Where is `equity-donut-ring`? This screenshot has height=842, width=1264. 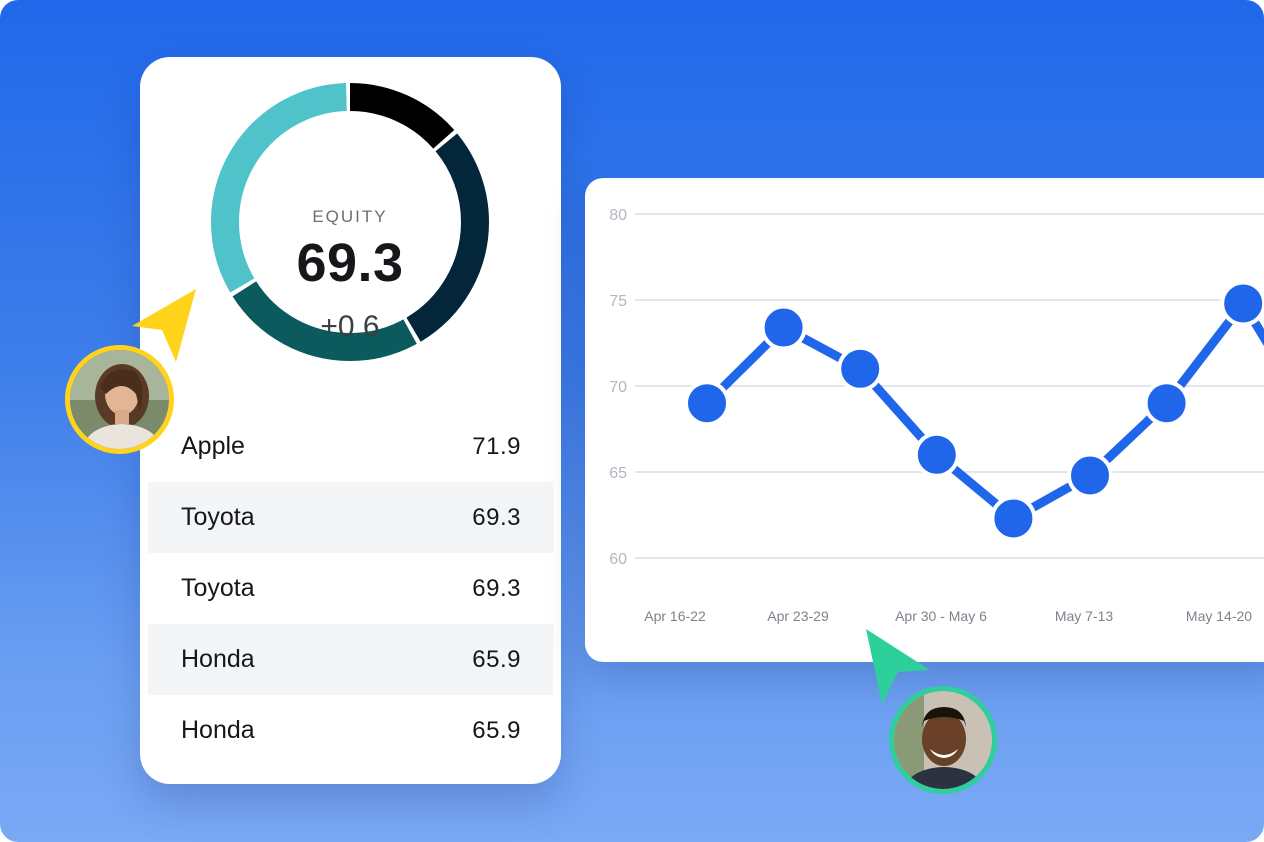 equity-donut-ring is located at coordinates (350, 222).